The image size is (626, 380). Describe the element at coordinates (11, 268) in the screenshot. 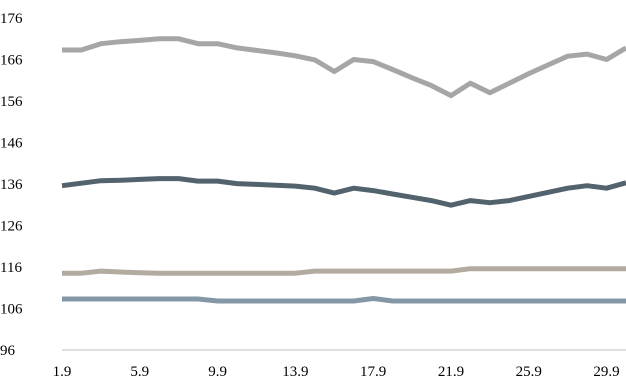

I see `y-tick-label: 116` at that location.